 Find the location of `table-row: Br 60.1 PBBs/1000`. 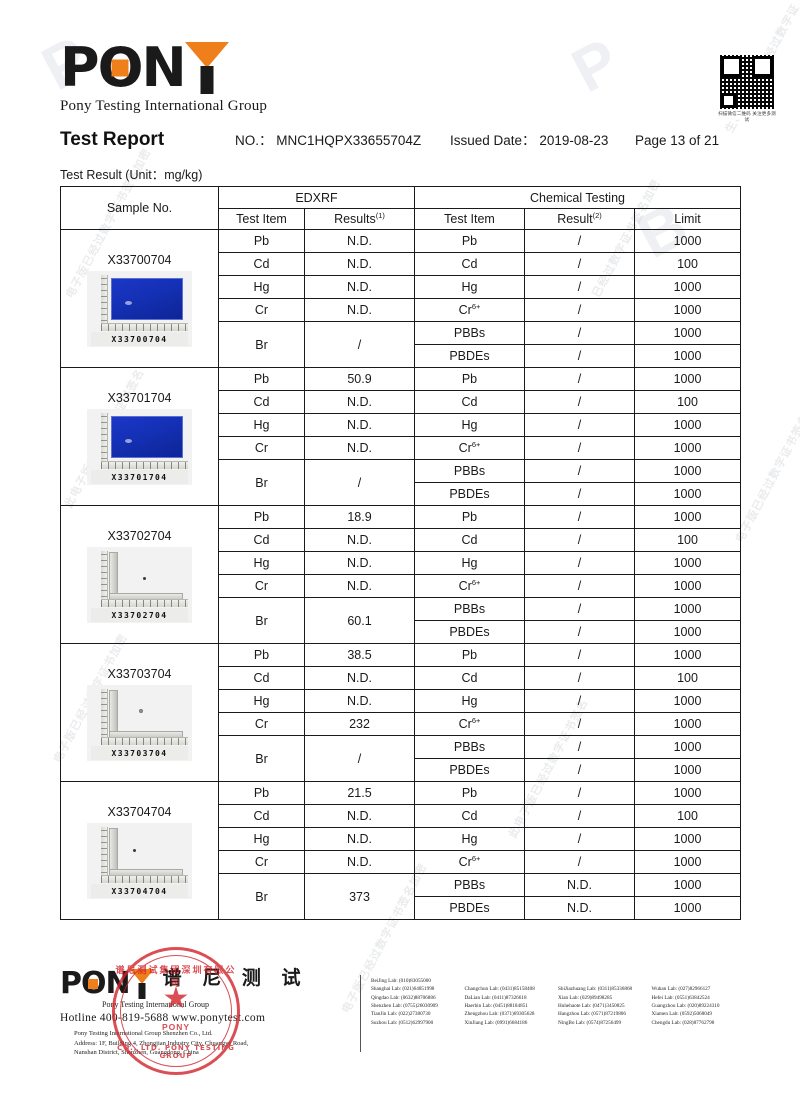

table-row: Br 60.1 PBBs/1000 is located at coordinates (401, 620).